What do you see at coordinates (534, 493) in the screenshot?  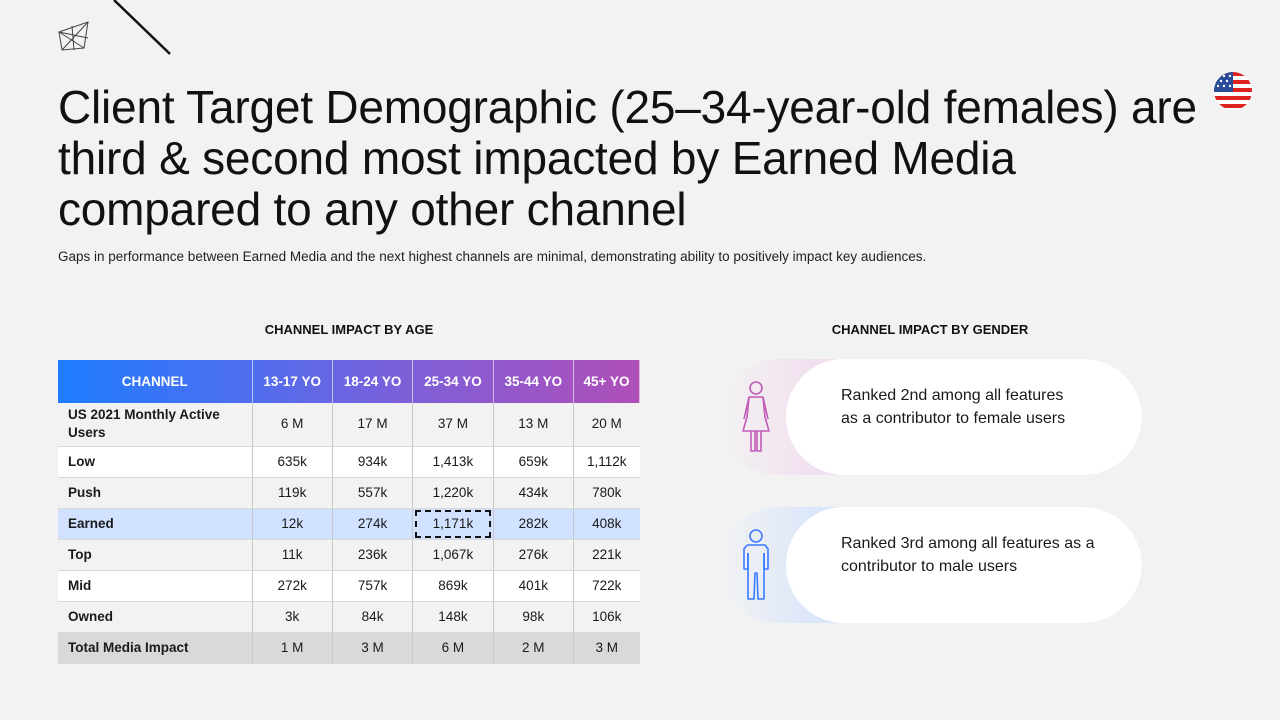 I see `table-cell: 434k` at bounding box center [534, 493].